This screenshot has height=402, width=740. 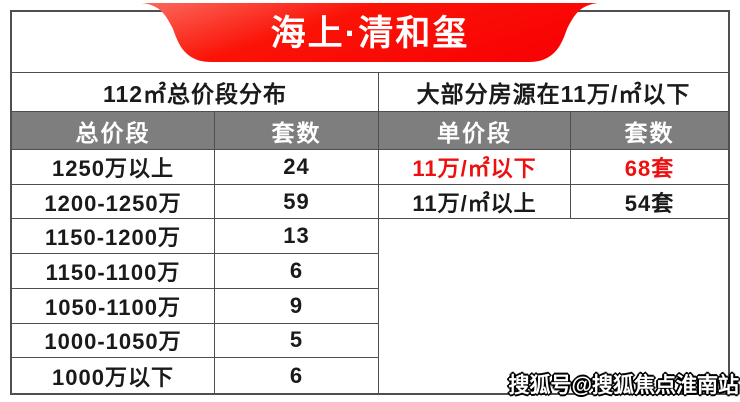 I want to click on table-row-range: 1000万以下, so click(x=113, y=375).